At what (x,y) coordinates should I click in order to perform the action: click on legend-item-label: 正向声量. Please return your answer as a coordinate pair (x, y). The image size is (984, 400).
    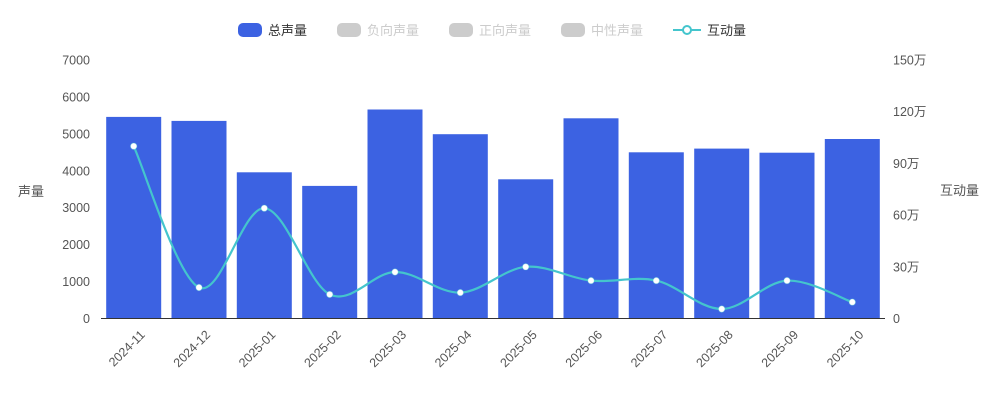
    Looking at the image, I should click on (504, 30).